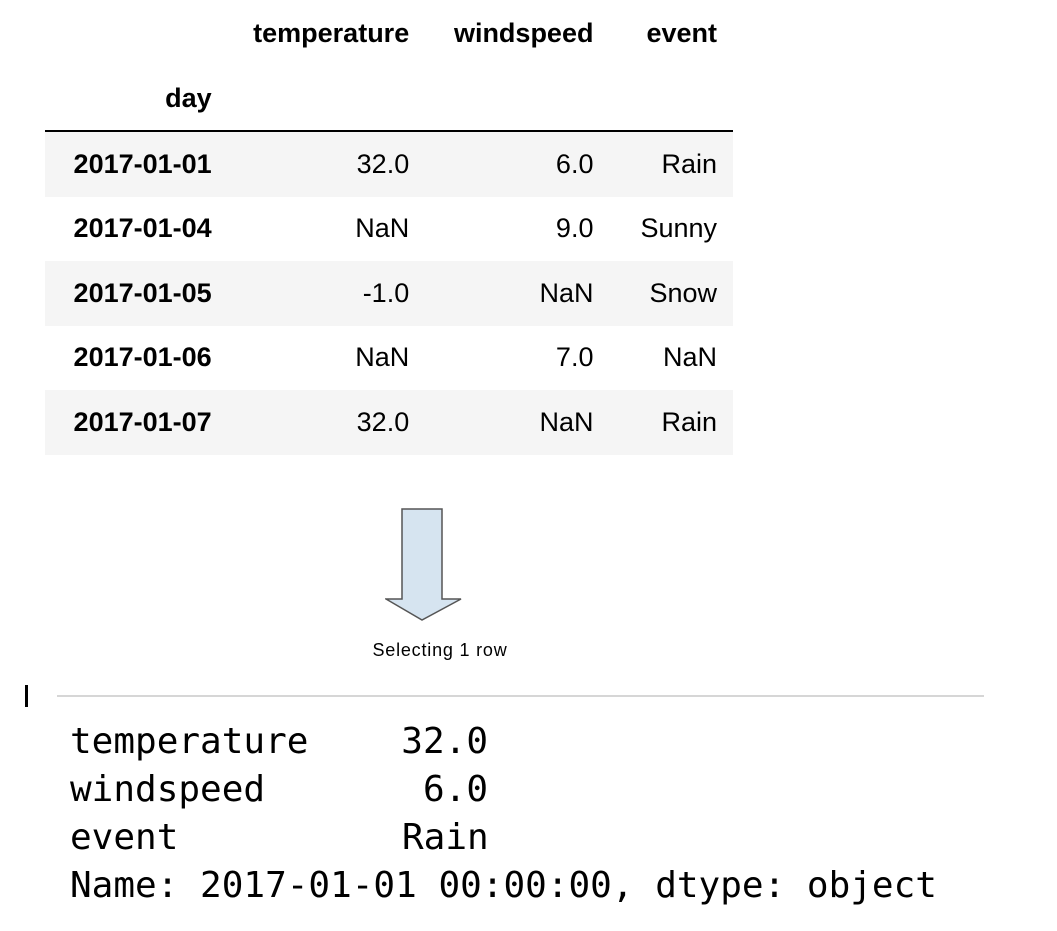 Image resolution: width=1057 pixels, height=931 pixels. Describe the element at coordinates (683, 292) in the screenshot. I see `event-cell: Snow` at that location.